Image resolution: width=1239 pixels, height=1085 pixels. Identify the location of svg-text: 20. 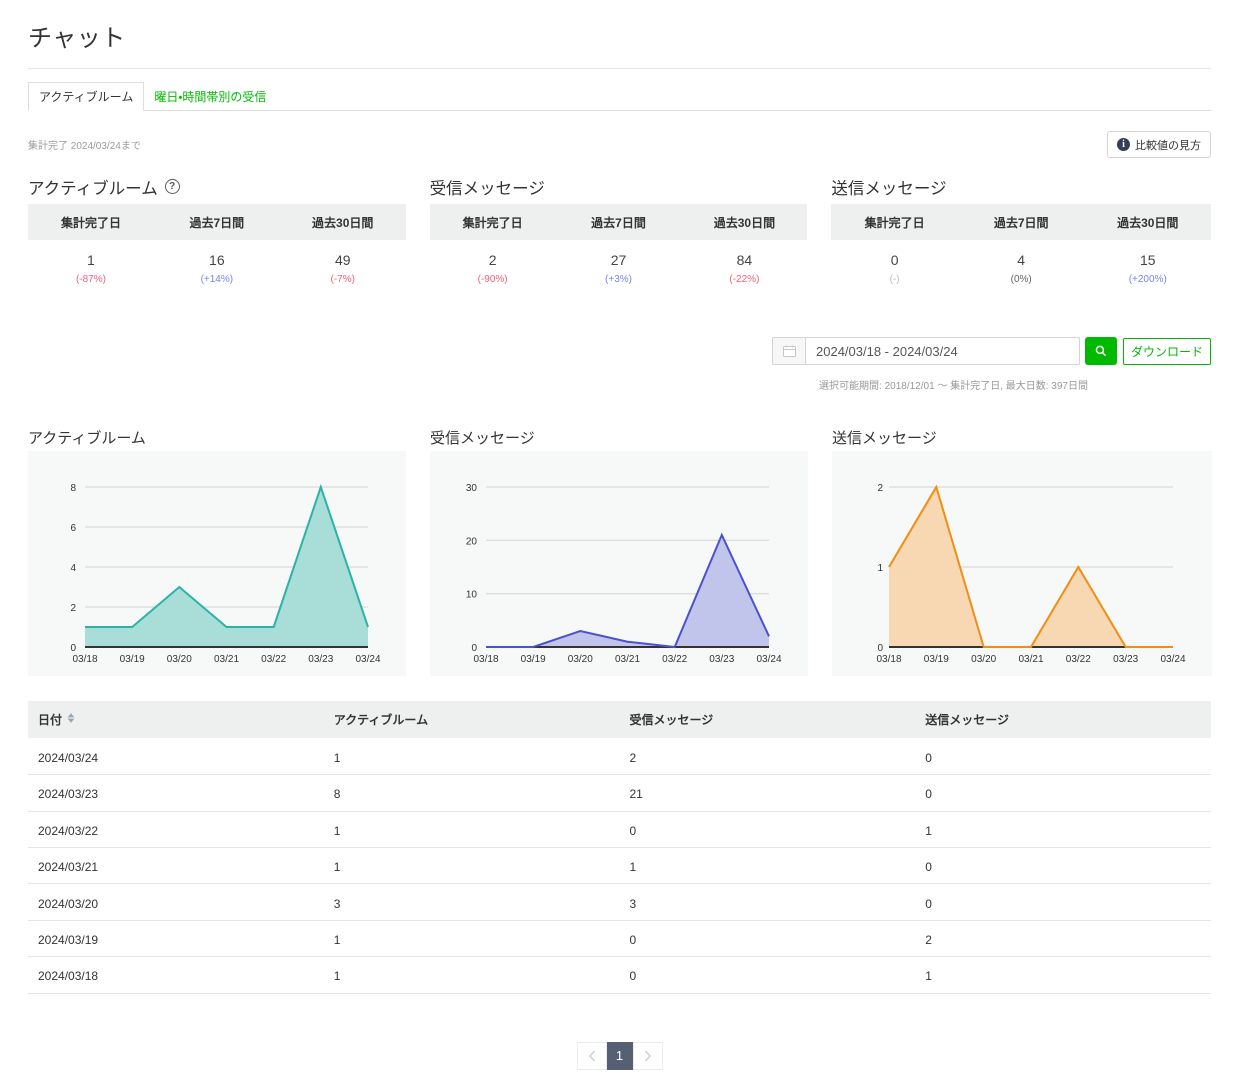
(472, 541).